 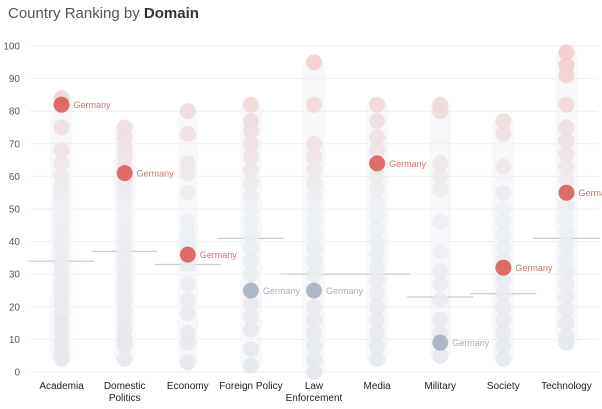 I want to click on chart-title: Country Ranking by Domain, so click(x=103, y=13).